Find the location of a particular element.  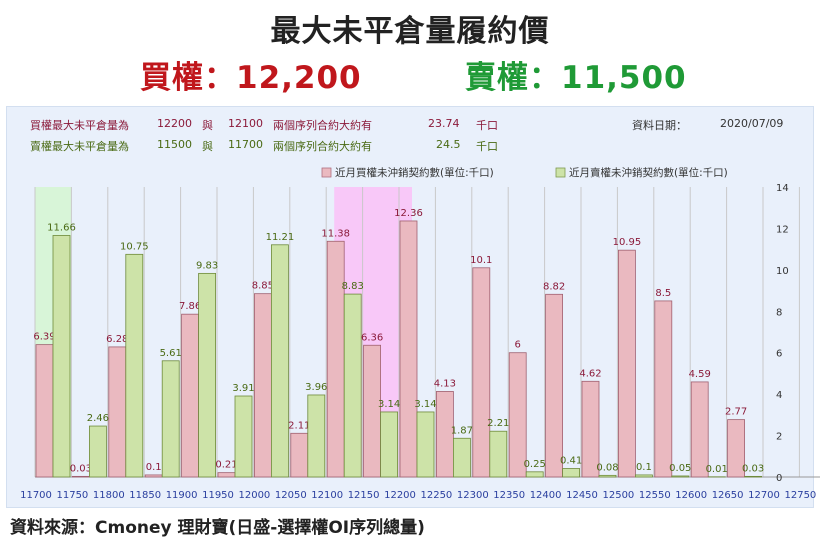

source-note: 資料來源：Cmoney 理財寶(日盛-選擇權OI序列總量) is located at coordinates (217, 528).